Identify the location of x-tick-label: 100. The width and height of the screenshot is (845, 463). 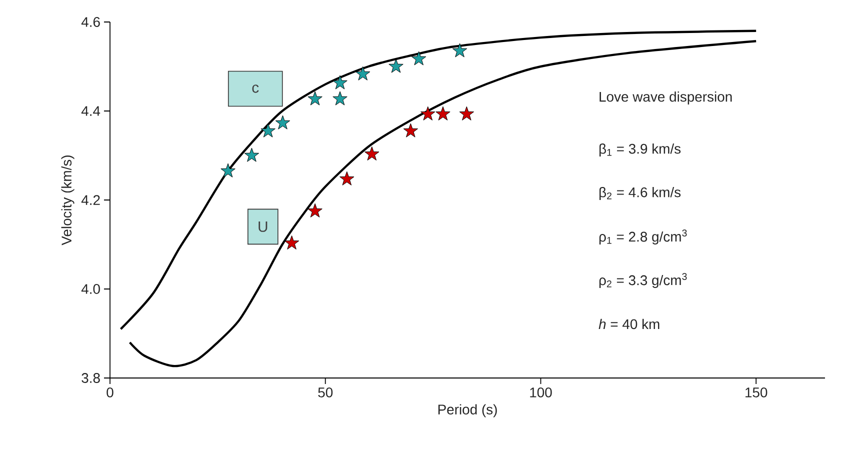
(541, 392).